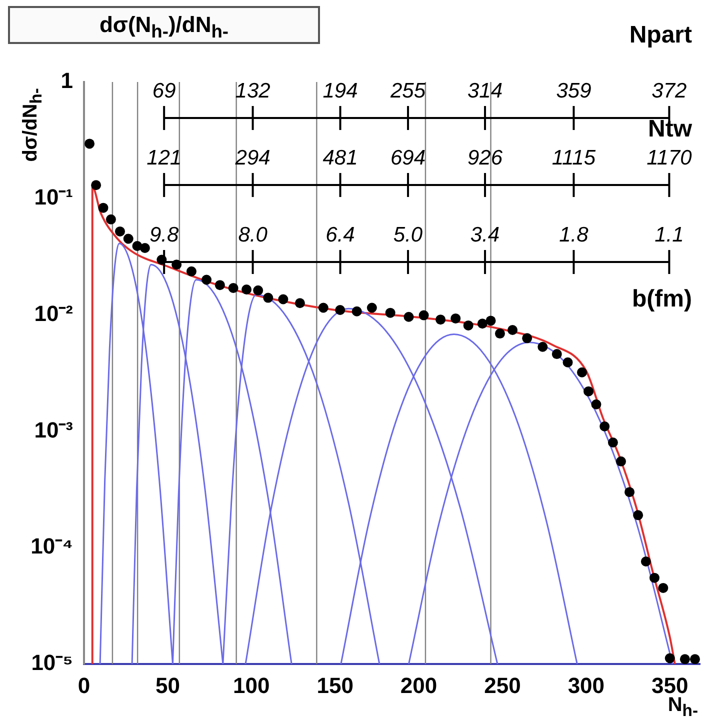 The image size is (706, 728). Describe the element at coordinates (485, 90) in the screenshot. I see `annotation: 314` at that location.